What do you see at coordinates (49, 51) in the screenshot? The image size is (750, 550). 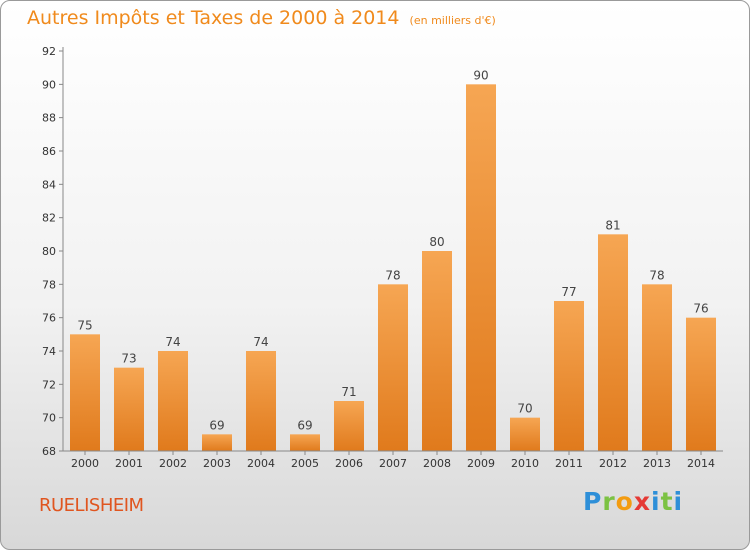 I see `y-tick-label: 92` at bounding box center [49, 51].